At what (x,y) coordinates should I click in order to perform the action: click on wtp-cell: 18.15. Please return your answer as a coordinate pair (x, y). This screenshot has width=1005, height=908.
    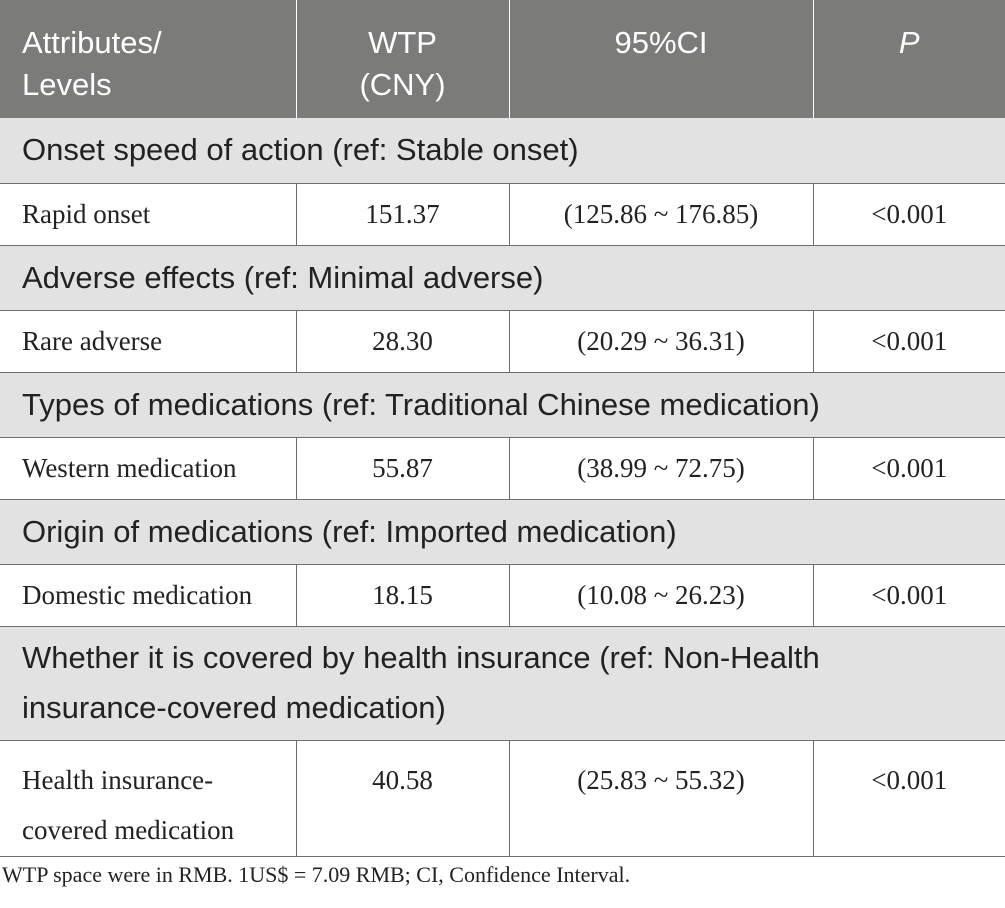
    Looking at the image, I should click on (402, 595).